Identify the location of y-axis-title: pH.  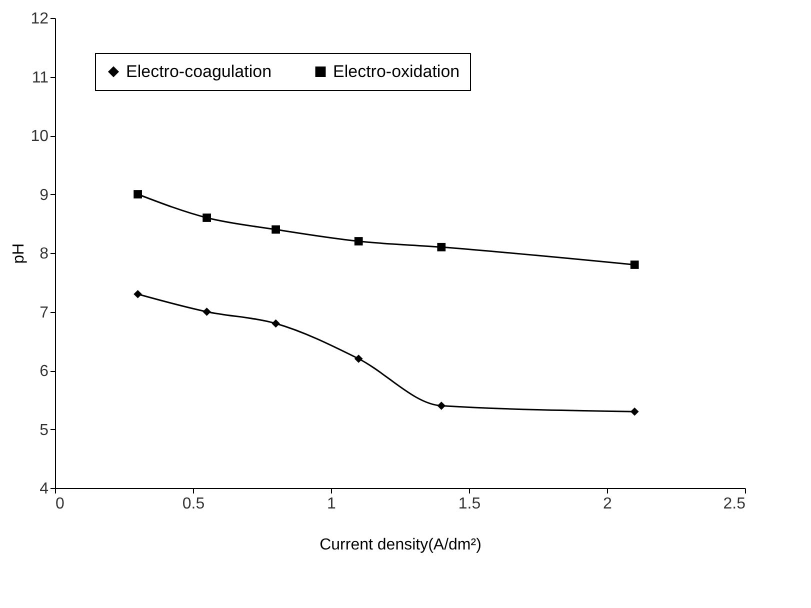
(19, 253).